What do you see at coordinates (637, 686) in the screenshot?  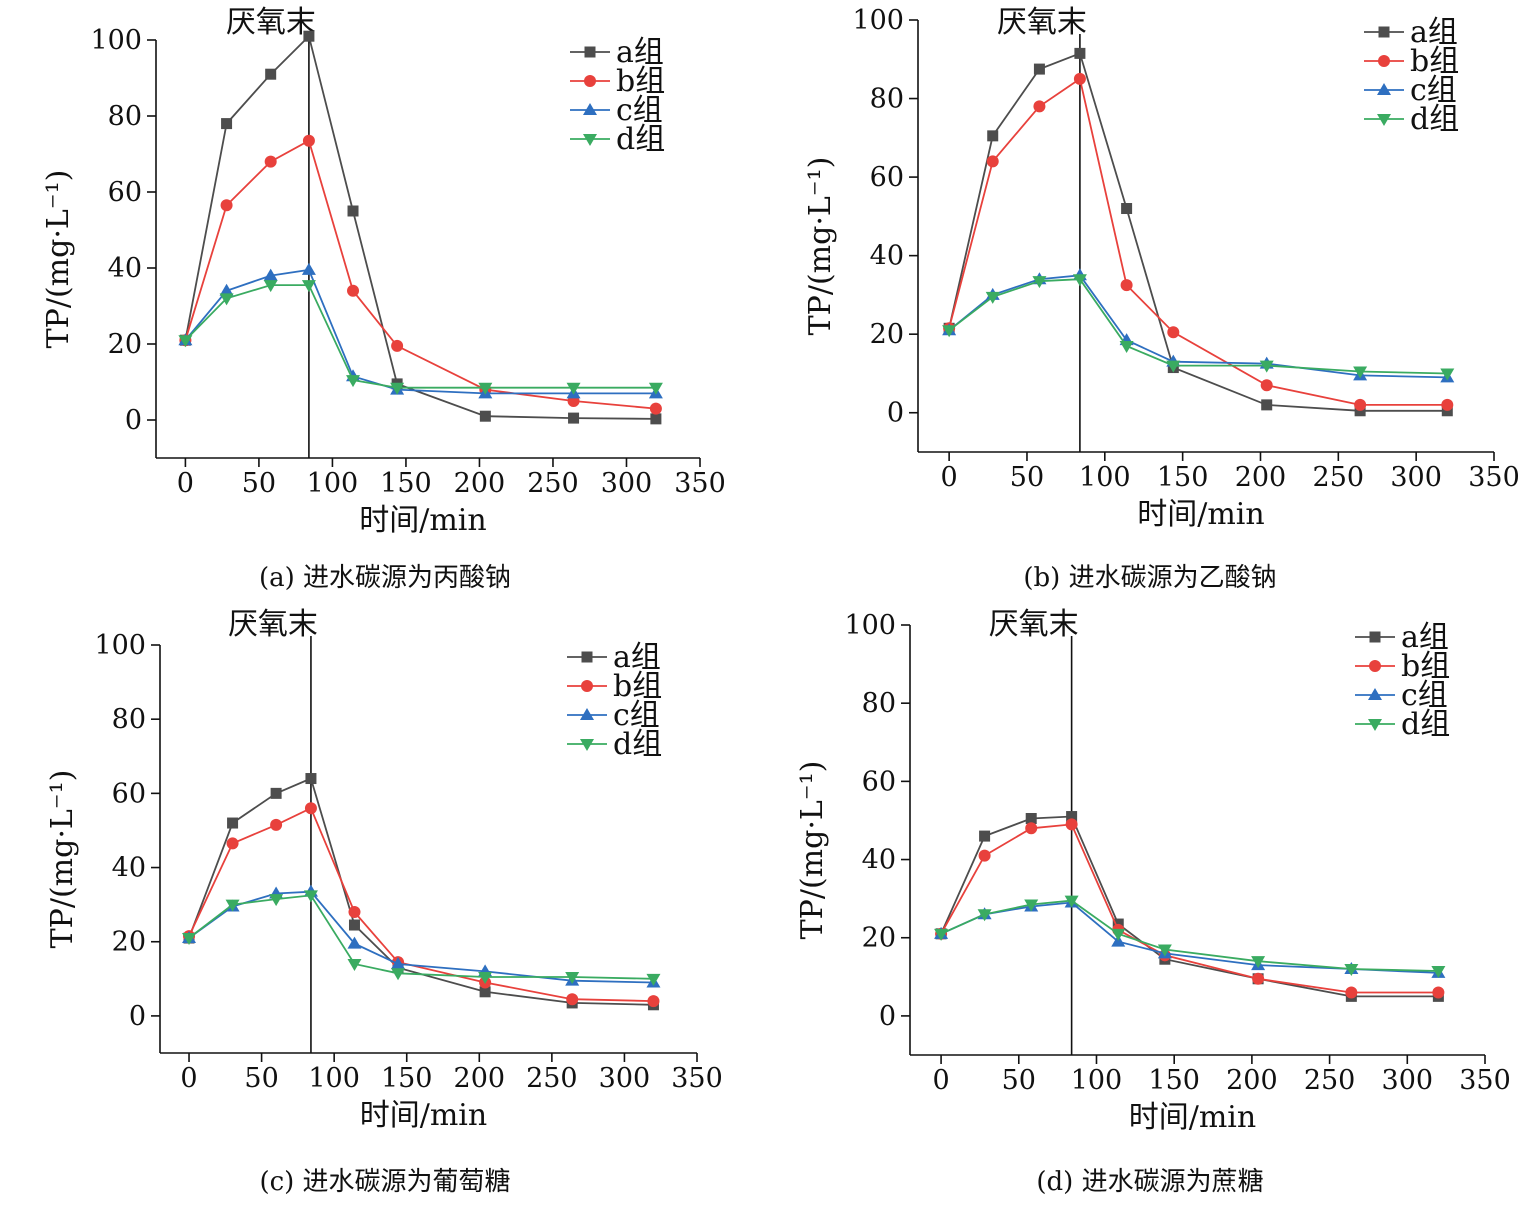 I see `legend-label: b组` at bounding box center [637, 686].